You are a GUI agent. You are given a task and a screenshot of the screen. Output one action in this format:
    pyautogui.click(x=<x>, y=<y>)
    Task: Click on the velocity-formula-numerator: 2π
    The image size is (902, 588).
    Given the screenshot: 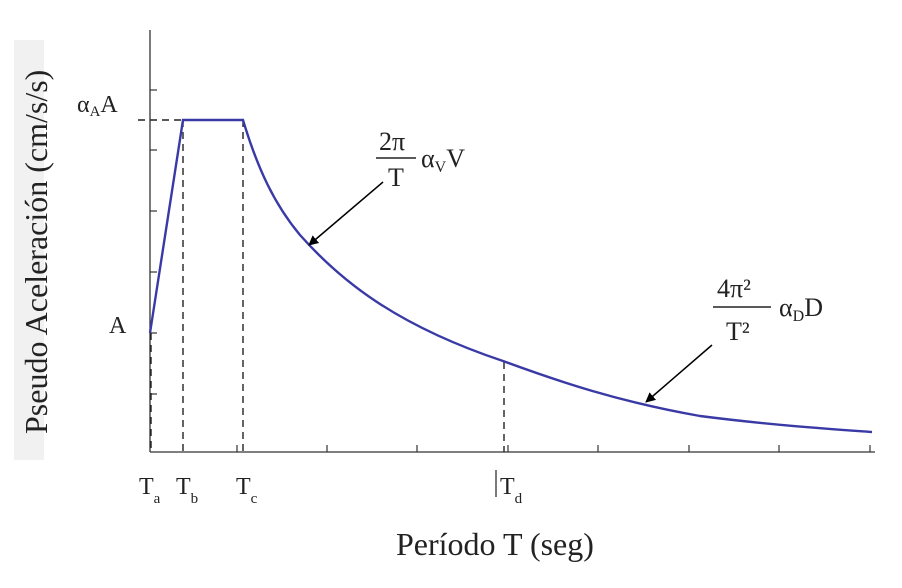 What is the action you would take?
    pyautogui.click(x=392, y=141)
    